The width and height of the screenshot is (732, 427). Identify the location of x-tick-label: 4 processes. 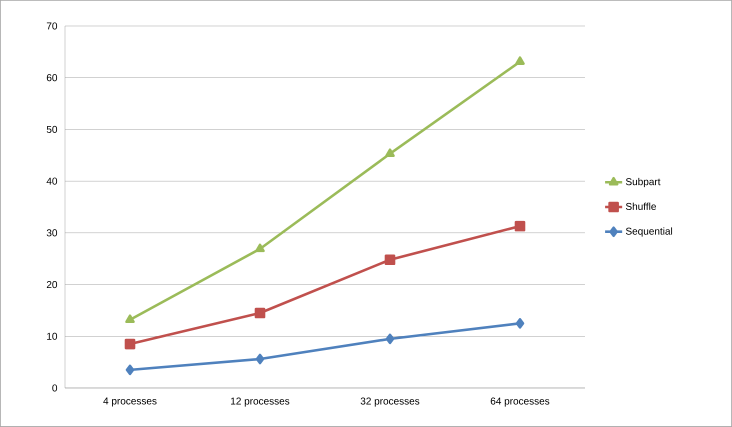
(130, 402).